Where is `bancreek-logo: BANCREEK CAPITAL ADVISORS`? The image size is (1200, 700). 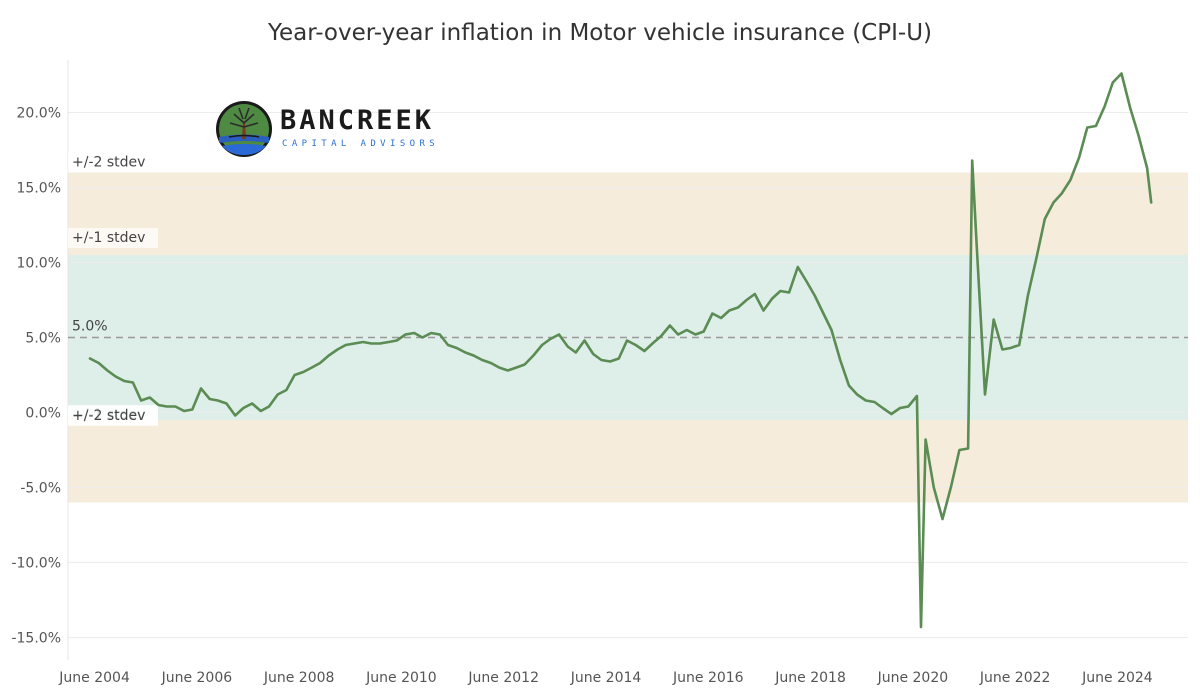 bancreek-logo: BANCREEK CAPITAL ADVISORS is located at coordinates (329, 130).